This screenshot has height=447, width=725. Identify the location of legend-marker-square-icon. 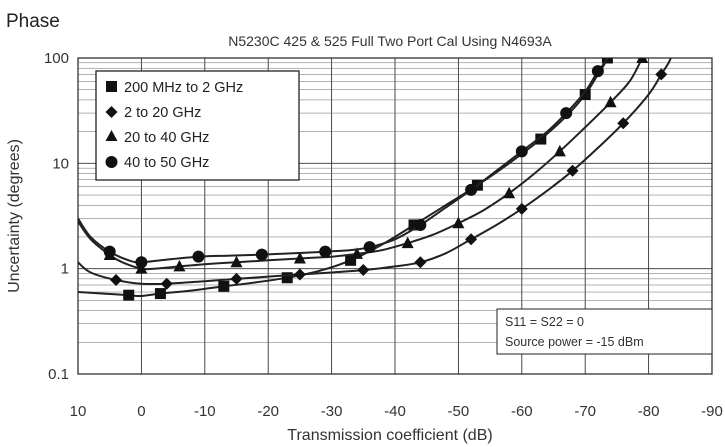
(111, 86).